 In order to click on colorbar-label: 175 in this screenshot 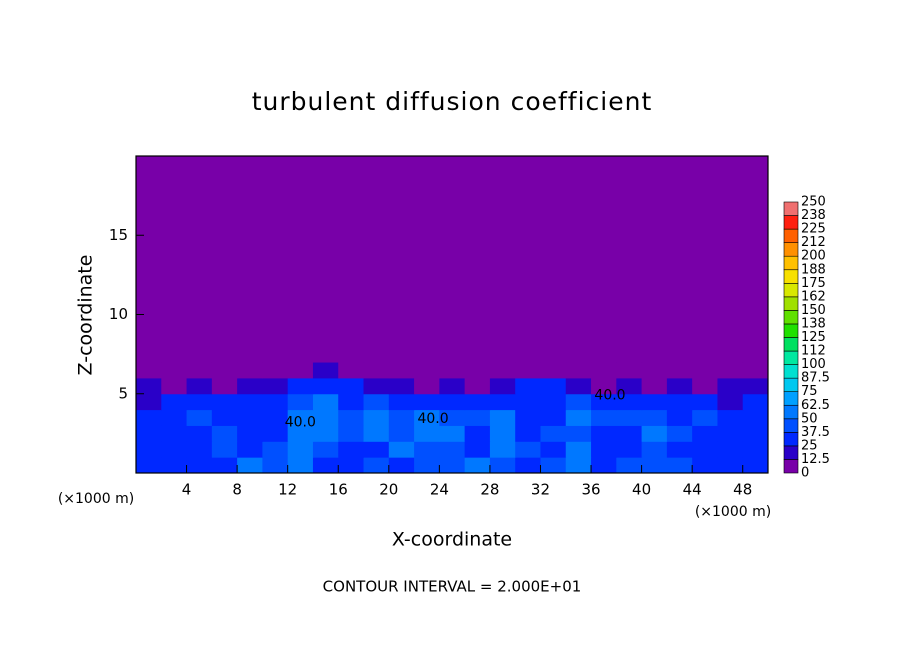, I will do `click(813, 283)`.